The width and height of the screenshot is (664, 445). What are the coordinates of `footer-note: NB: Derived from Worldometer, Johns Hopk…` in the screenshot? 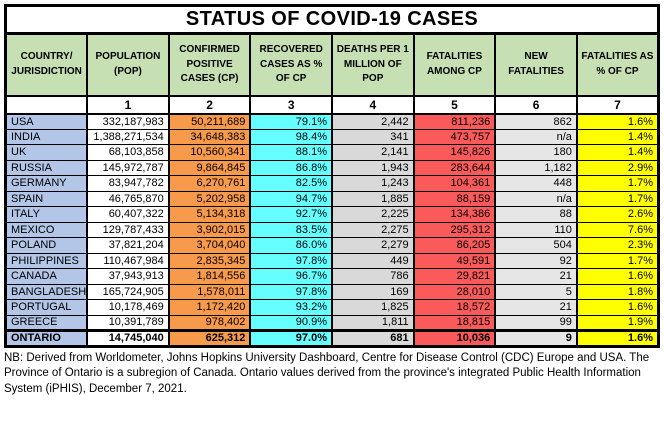 It's located at (327, 373).